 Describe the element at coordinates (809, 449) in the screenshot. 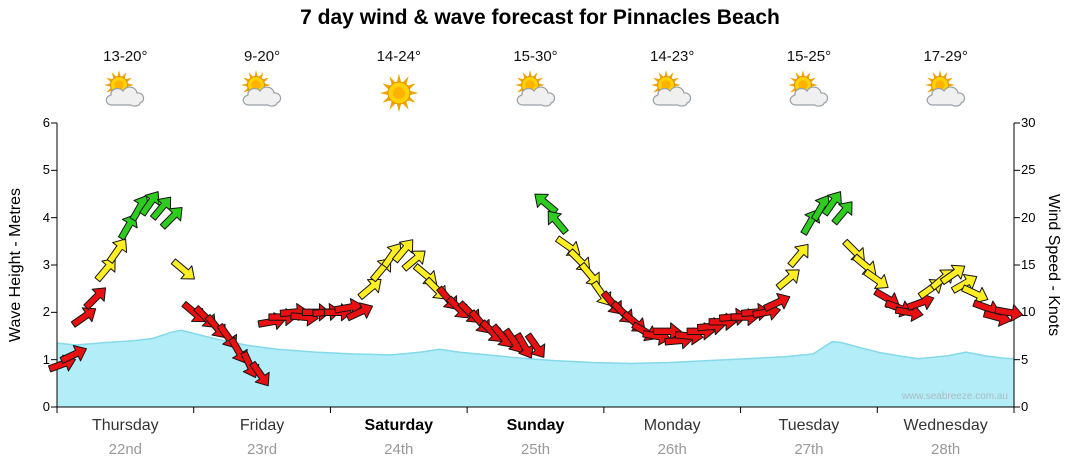

I see `date-label: 27th` at that location.